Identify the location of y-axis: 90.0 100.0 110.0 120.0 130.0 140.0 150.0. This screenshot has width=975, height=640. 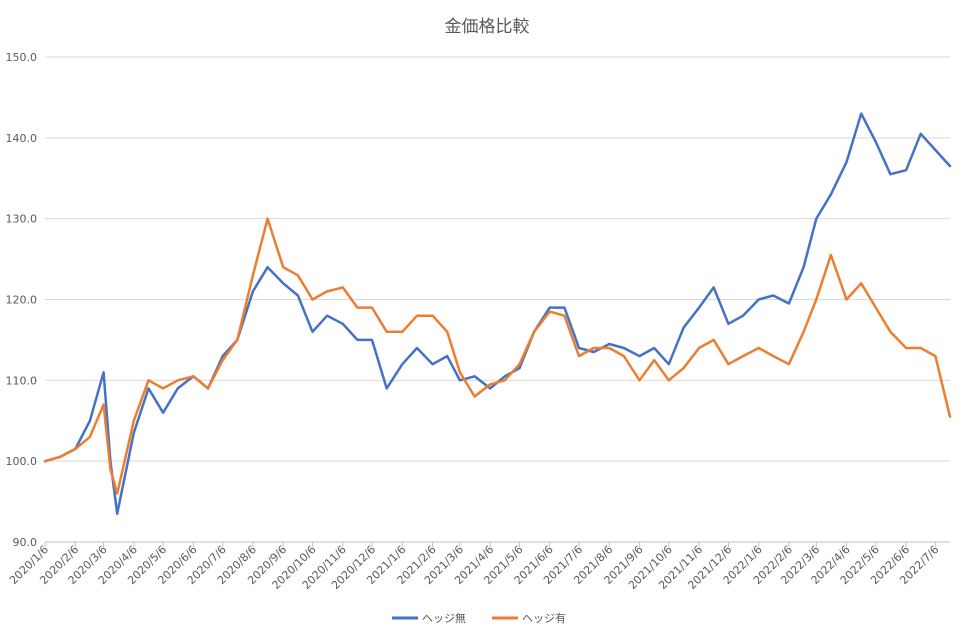
(22, 300).